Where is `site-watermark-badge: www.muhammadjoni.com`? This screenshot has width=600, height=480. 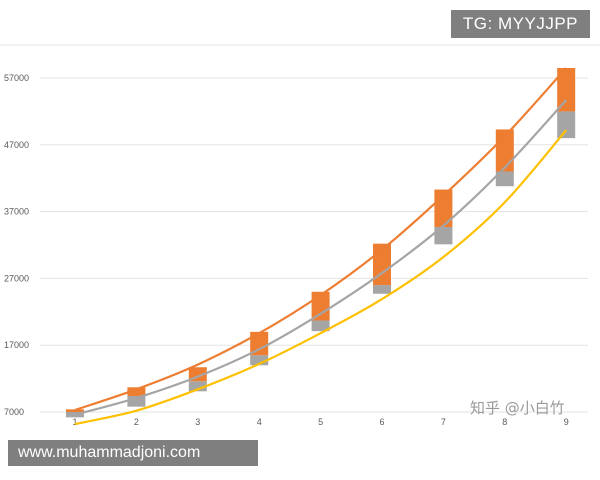 site-watermark-badge: www.muhammadjoni.com is located at coordinates (133, 453).